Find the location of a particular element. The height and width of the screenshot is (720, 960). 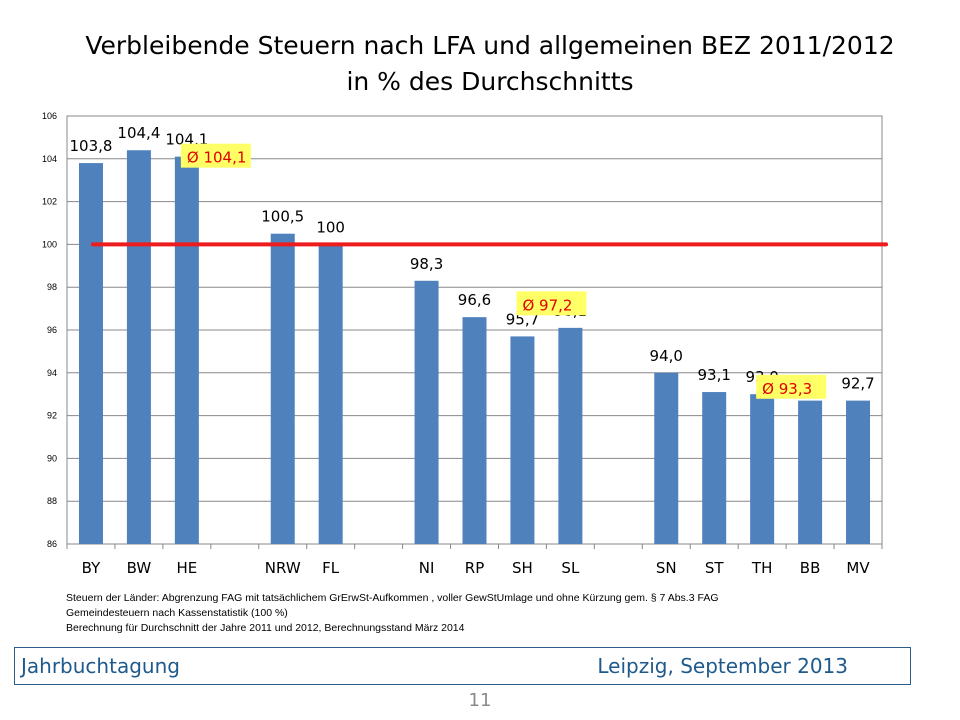

y-tick-label: 90 is located at coordinates (52, 458).